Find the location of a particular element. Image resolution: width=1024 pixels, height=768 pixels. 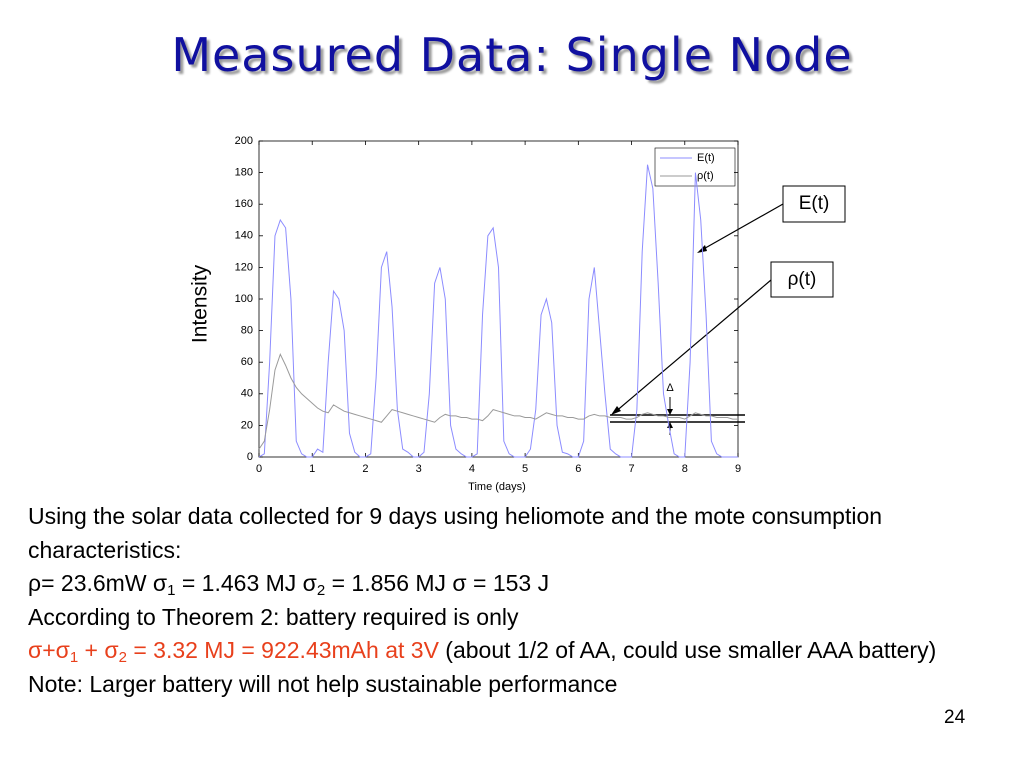

legend-label: ρ(t) is located at coordinates (705, 176).